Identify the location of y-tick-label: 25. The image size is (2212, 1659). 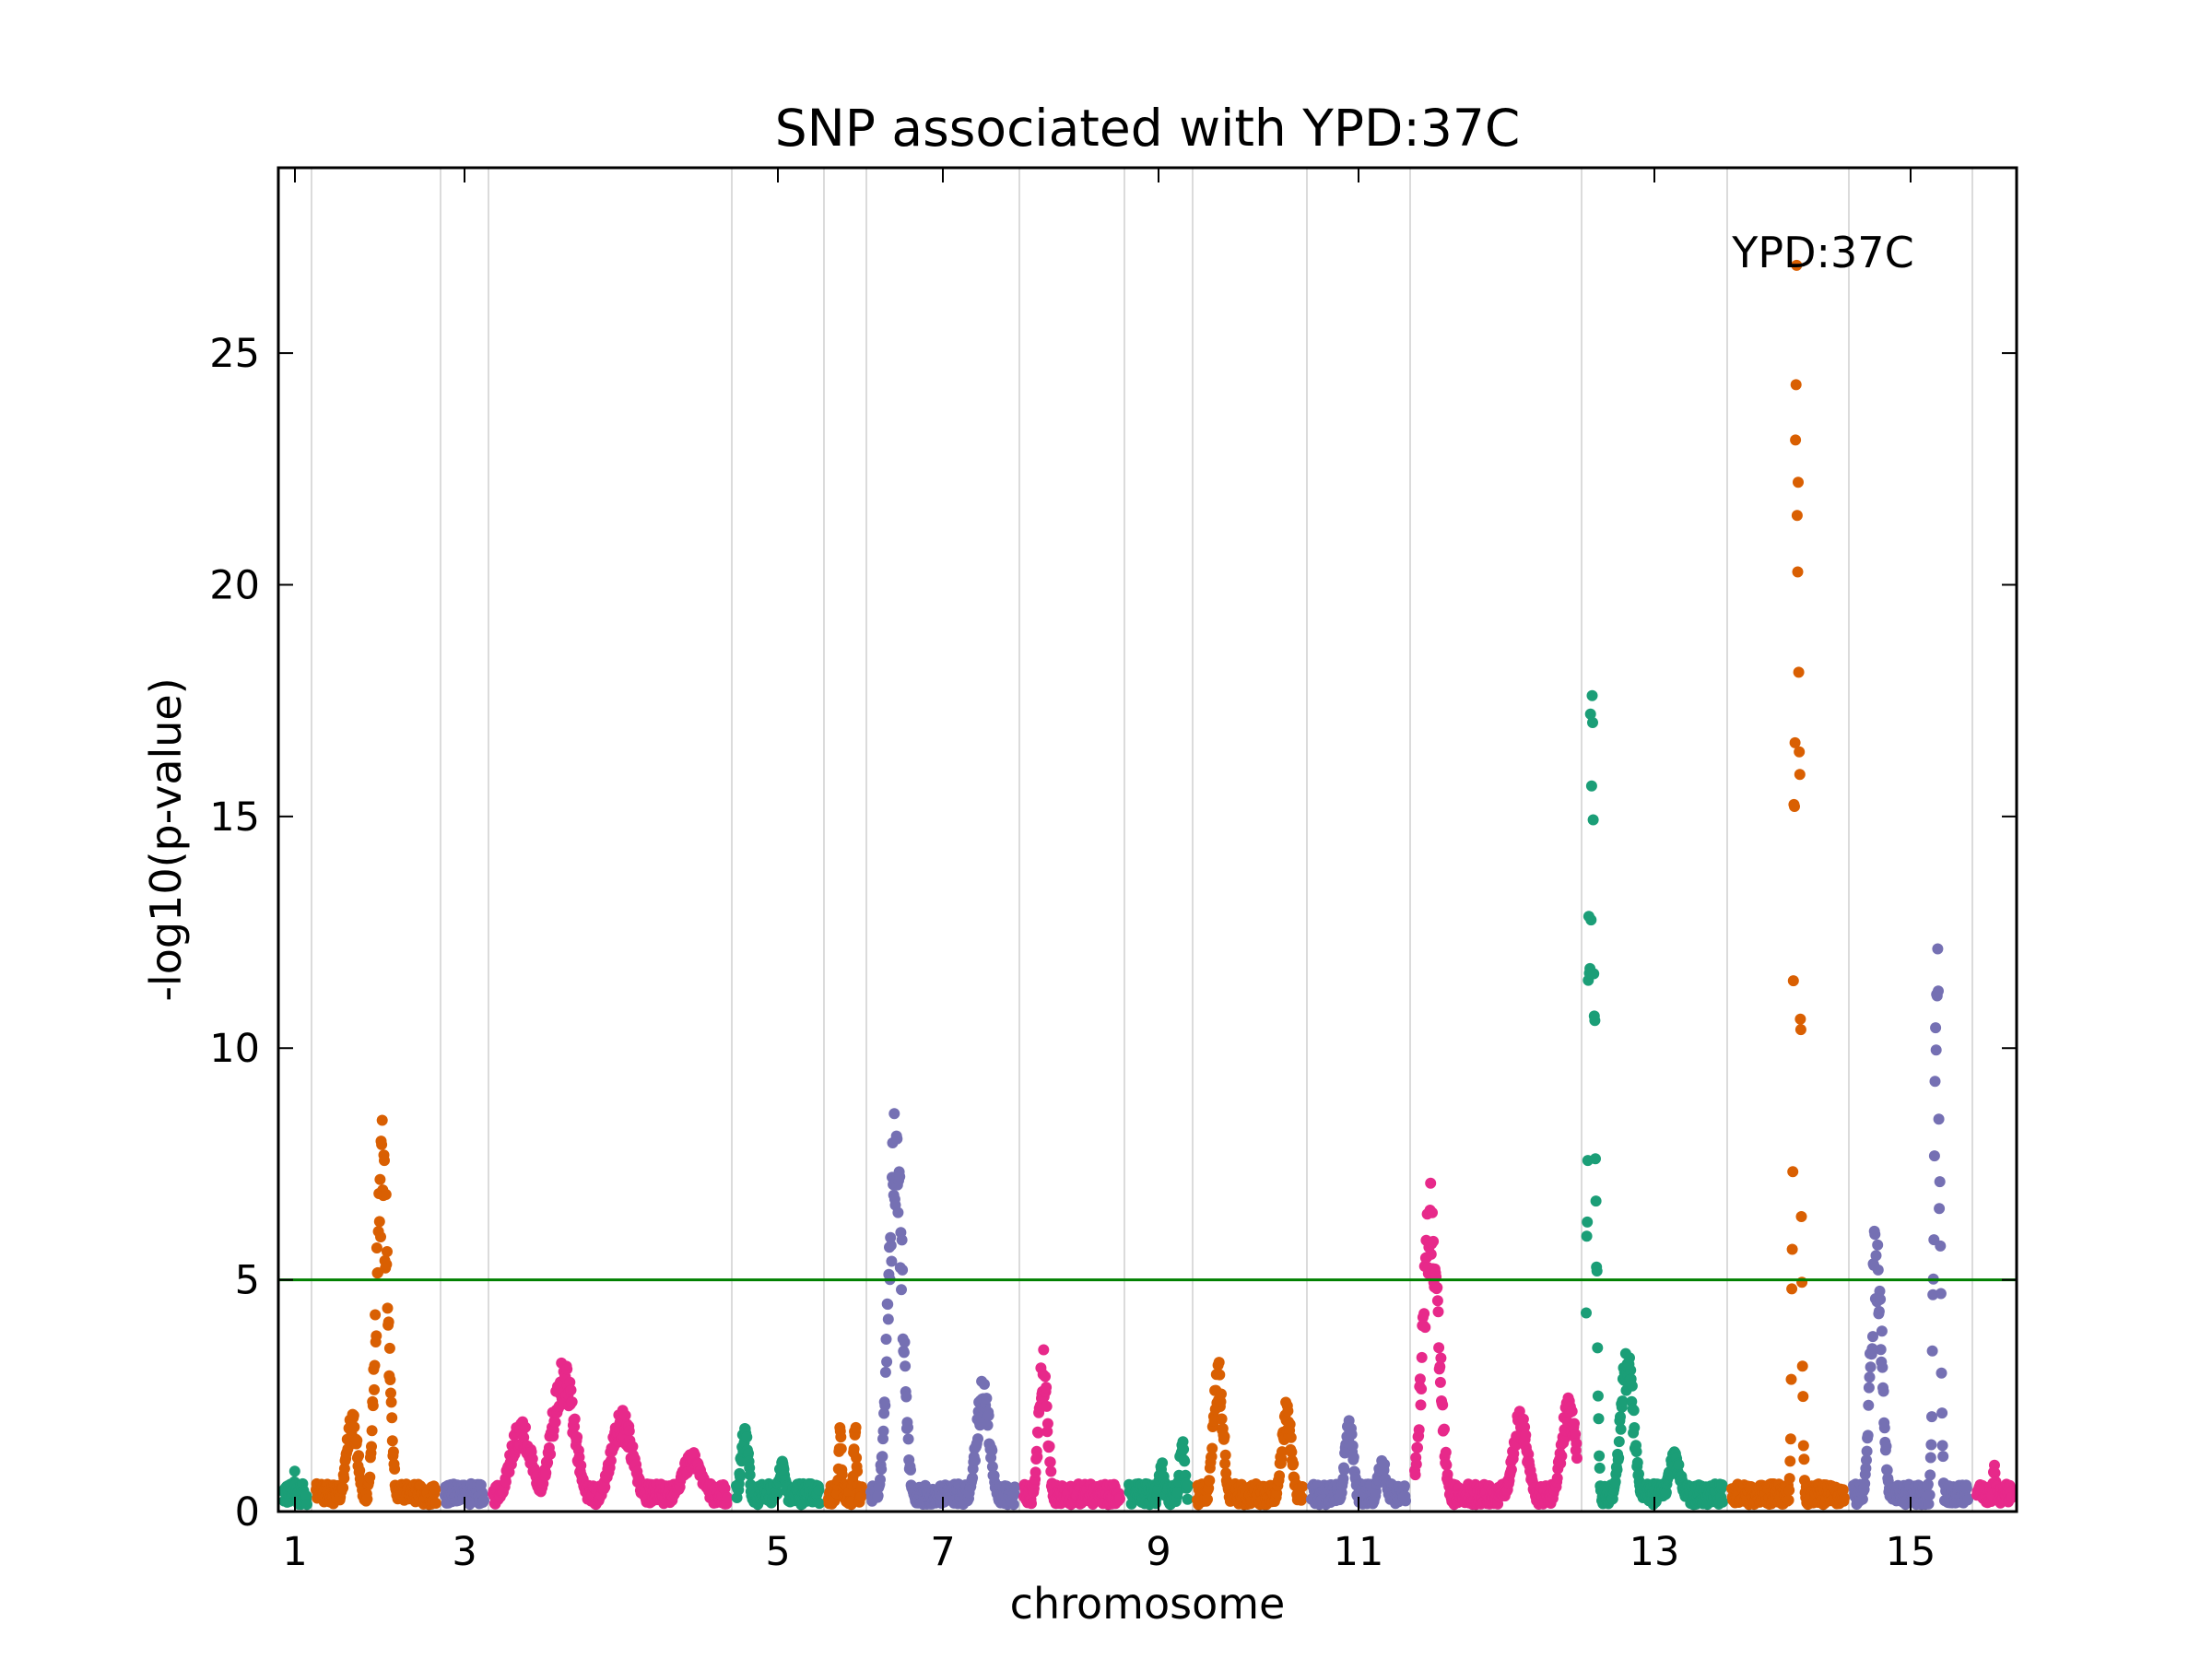
(234, 354).